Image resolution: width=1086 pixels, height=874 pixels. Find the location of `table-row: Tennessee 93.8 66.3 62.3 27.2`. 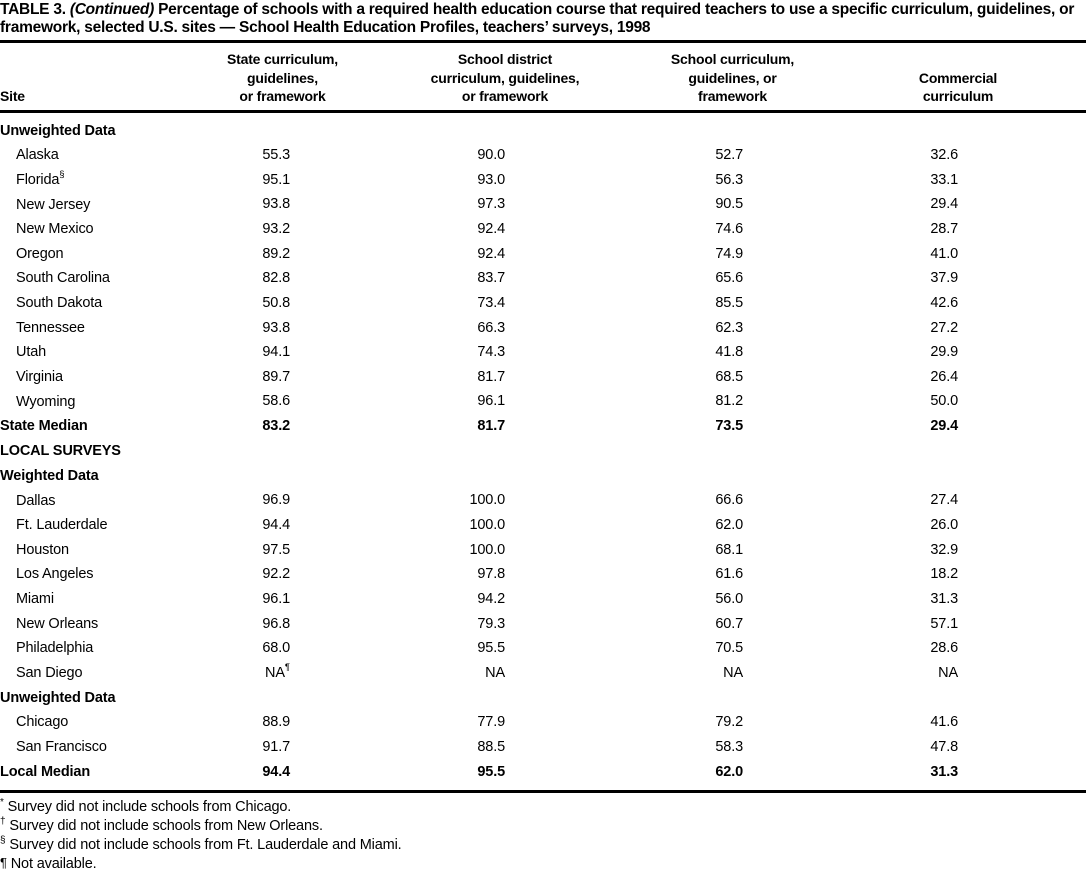

table-row: Tennessee 93.8 66.3 62.3 27.2 is located at coordinates (543, 326).